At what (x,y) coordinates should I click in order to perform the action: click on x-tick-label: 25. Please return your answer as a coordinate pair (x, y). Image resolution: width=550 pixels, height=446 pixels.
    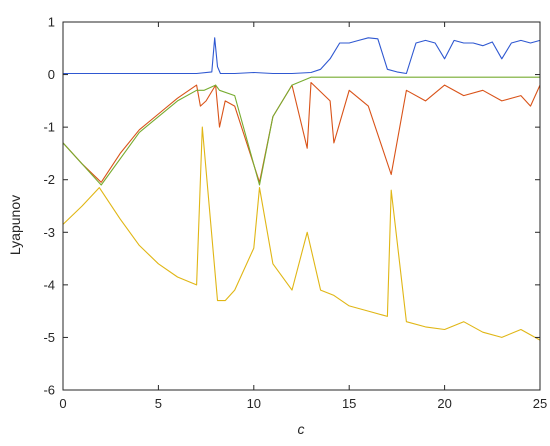
    Looking at the image, I should click on (540, 403).